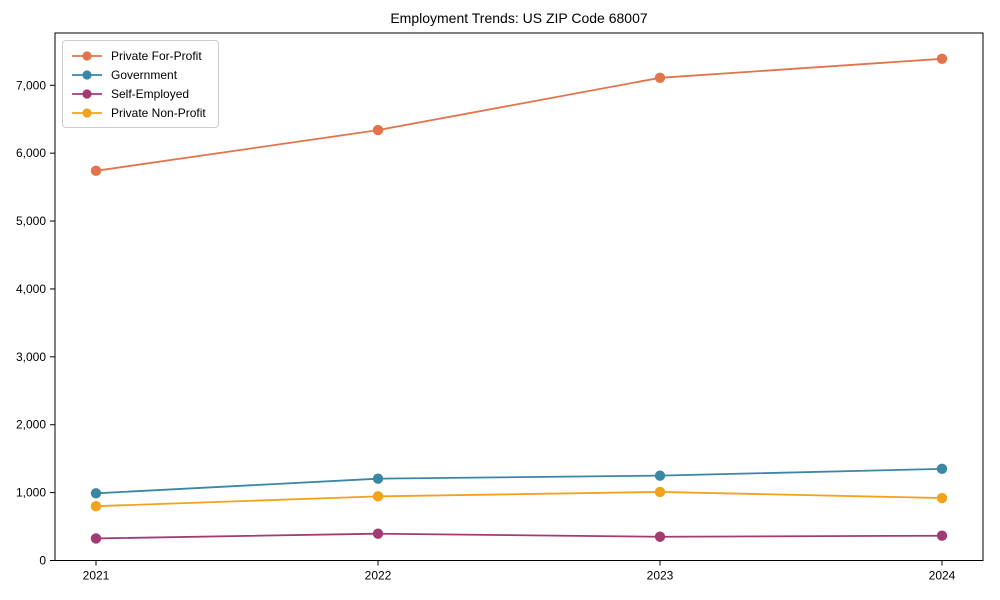  Describe the element at coordinates (660, 576) in the screenshot. I see `x-tick-label: 2023` at that location.